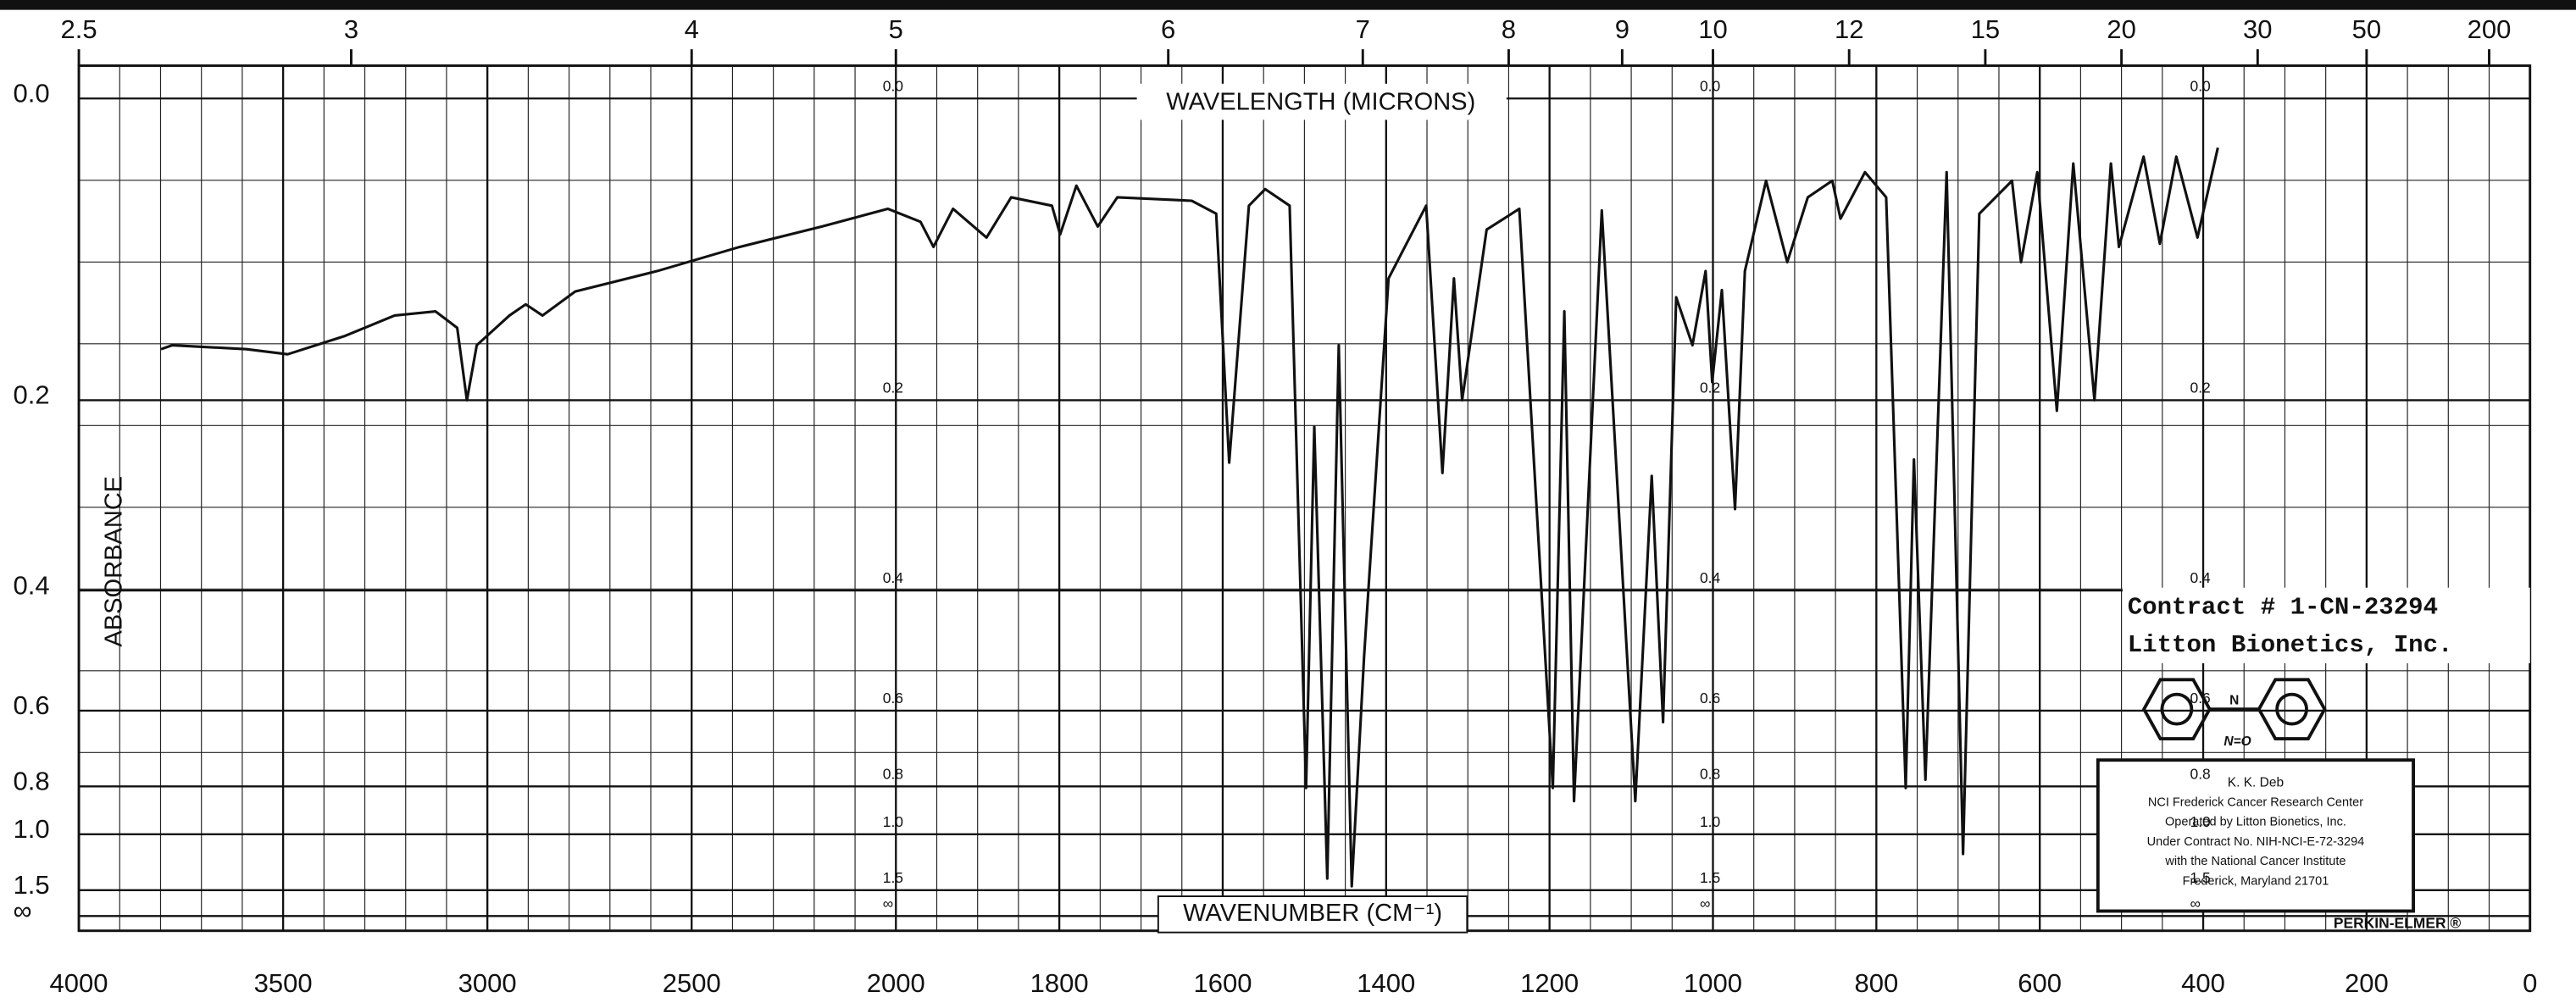  Describe the element at coordinates (2530, 983) in the screenshot. I see `x-tick-label: 0` at that location.